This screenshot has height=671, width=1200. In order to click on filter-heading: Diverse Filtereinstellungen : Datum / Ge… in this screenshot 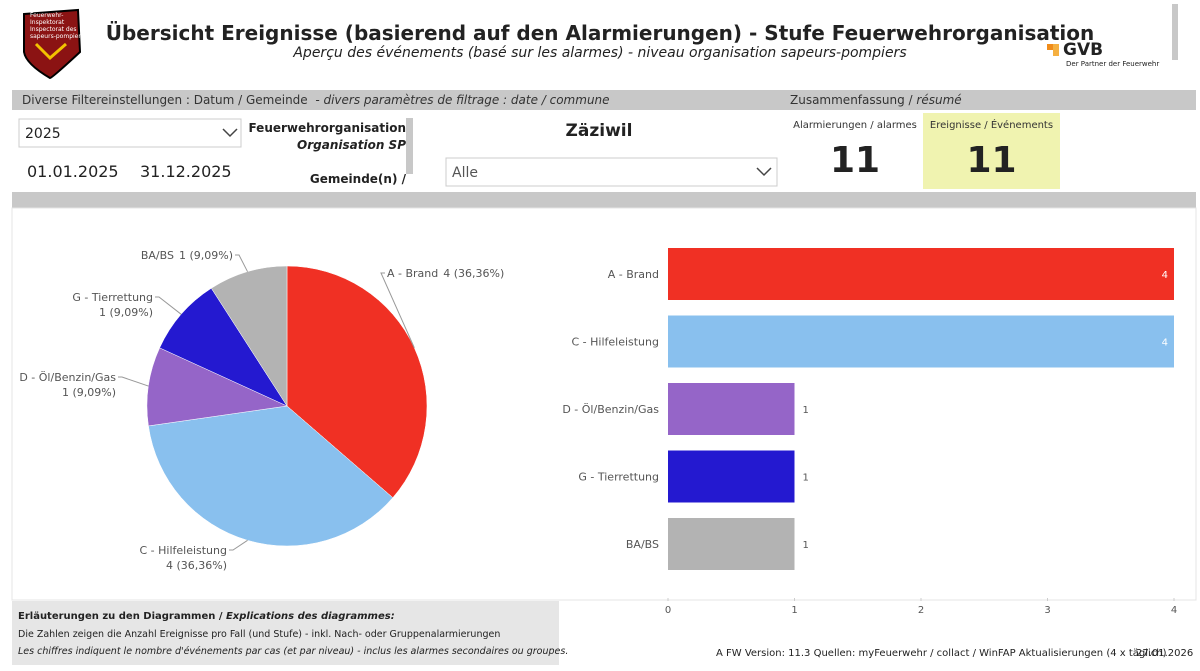, I will do `click(316, 100)`.